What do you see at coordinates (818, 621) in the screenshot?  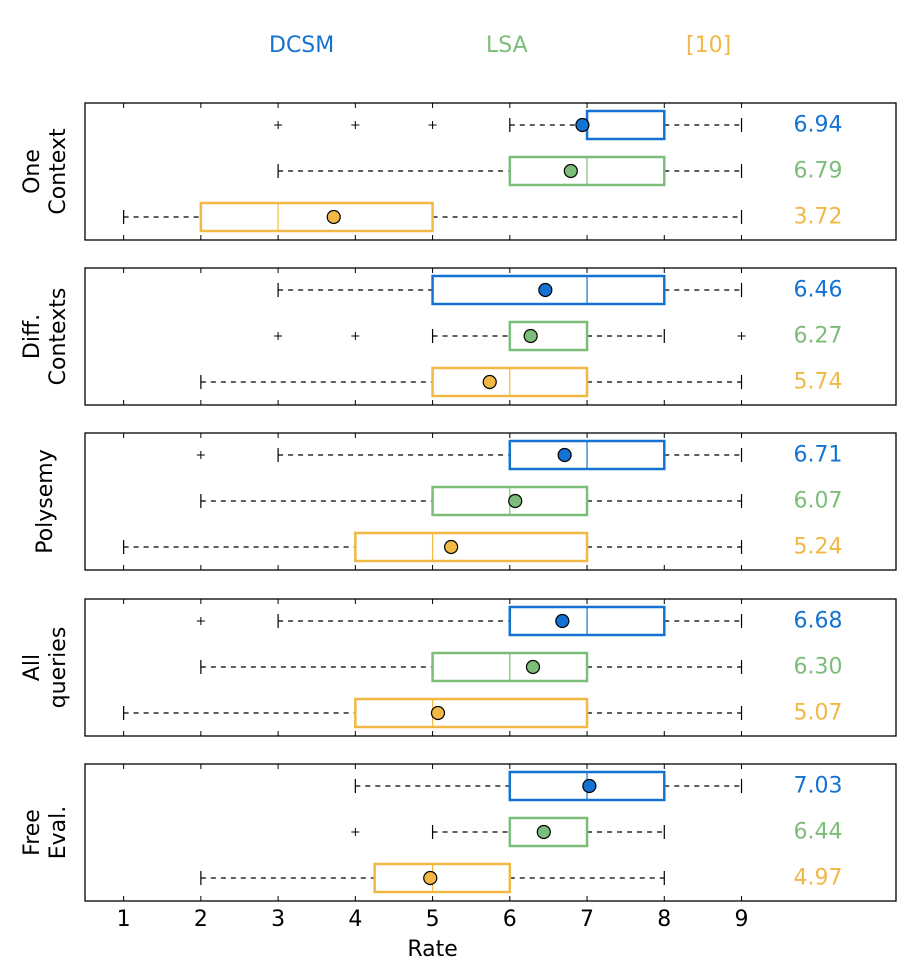 I see `mean-value-label: 6.68` at bounding box center [818, 621].